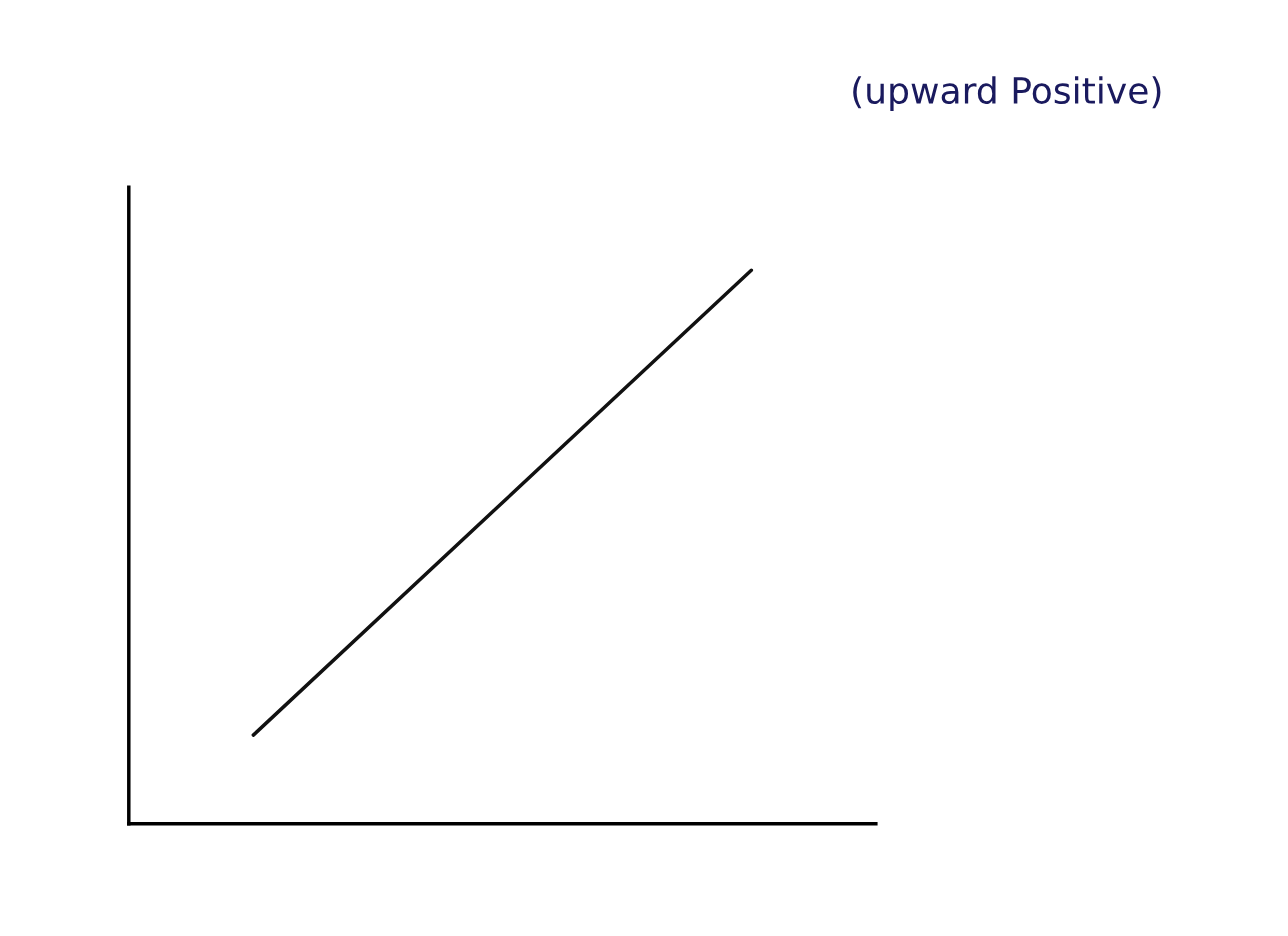 This screenshot has width=1288, height=936. What do you see at coordinates (1007, 94) in the screenshot?
I see `text: (upward Positive)` at bounding box center [1007, 94].